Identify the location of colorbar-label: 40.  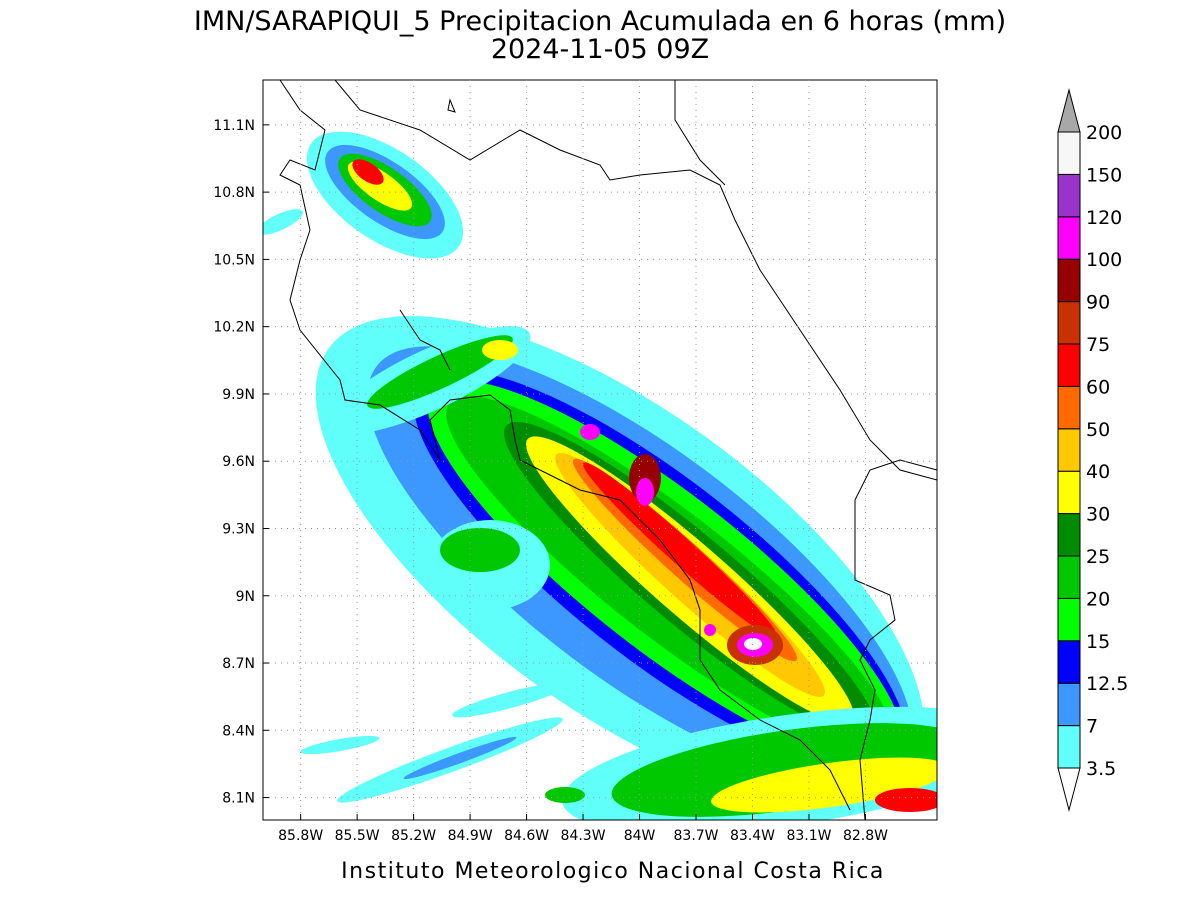
(1098, 472).